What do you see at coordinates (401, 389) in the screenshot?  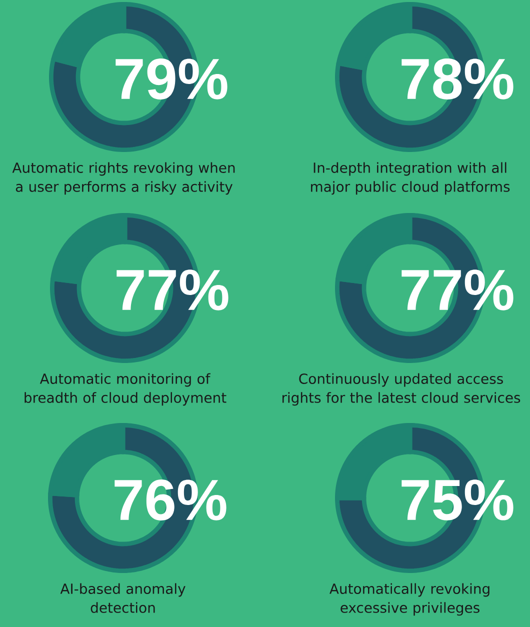 I see `text: Continuously updated access rights for the latest cloud services` at bounding box center [401, 389].